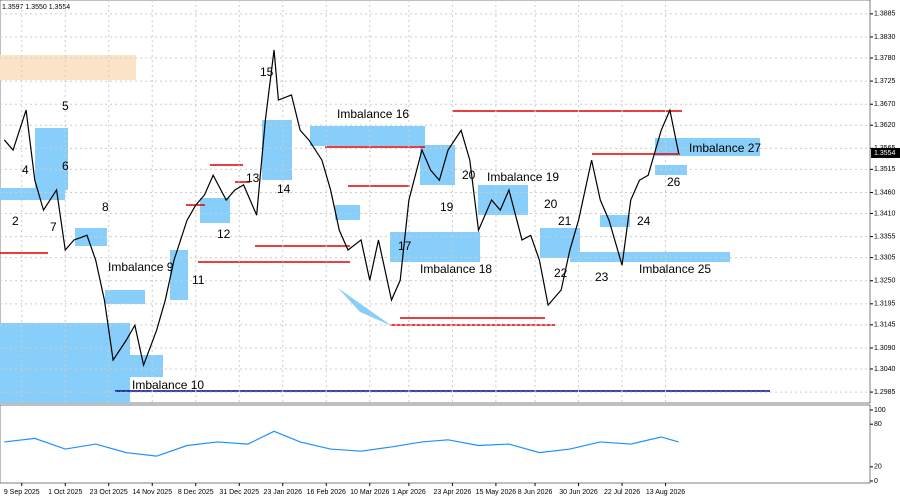  Describe the element at coordinates (326, 492) in the screenshot. I see `x-tick-label: 16 Feb 2026` at that location.